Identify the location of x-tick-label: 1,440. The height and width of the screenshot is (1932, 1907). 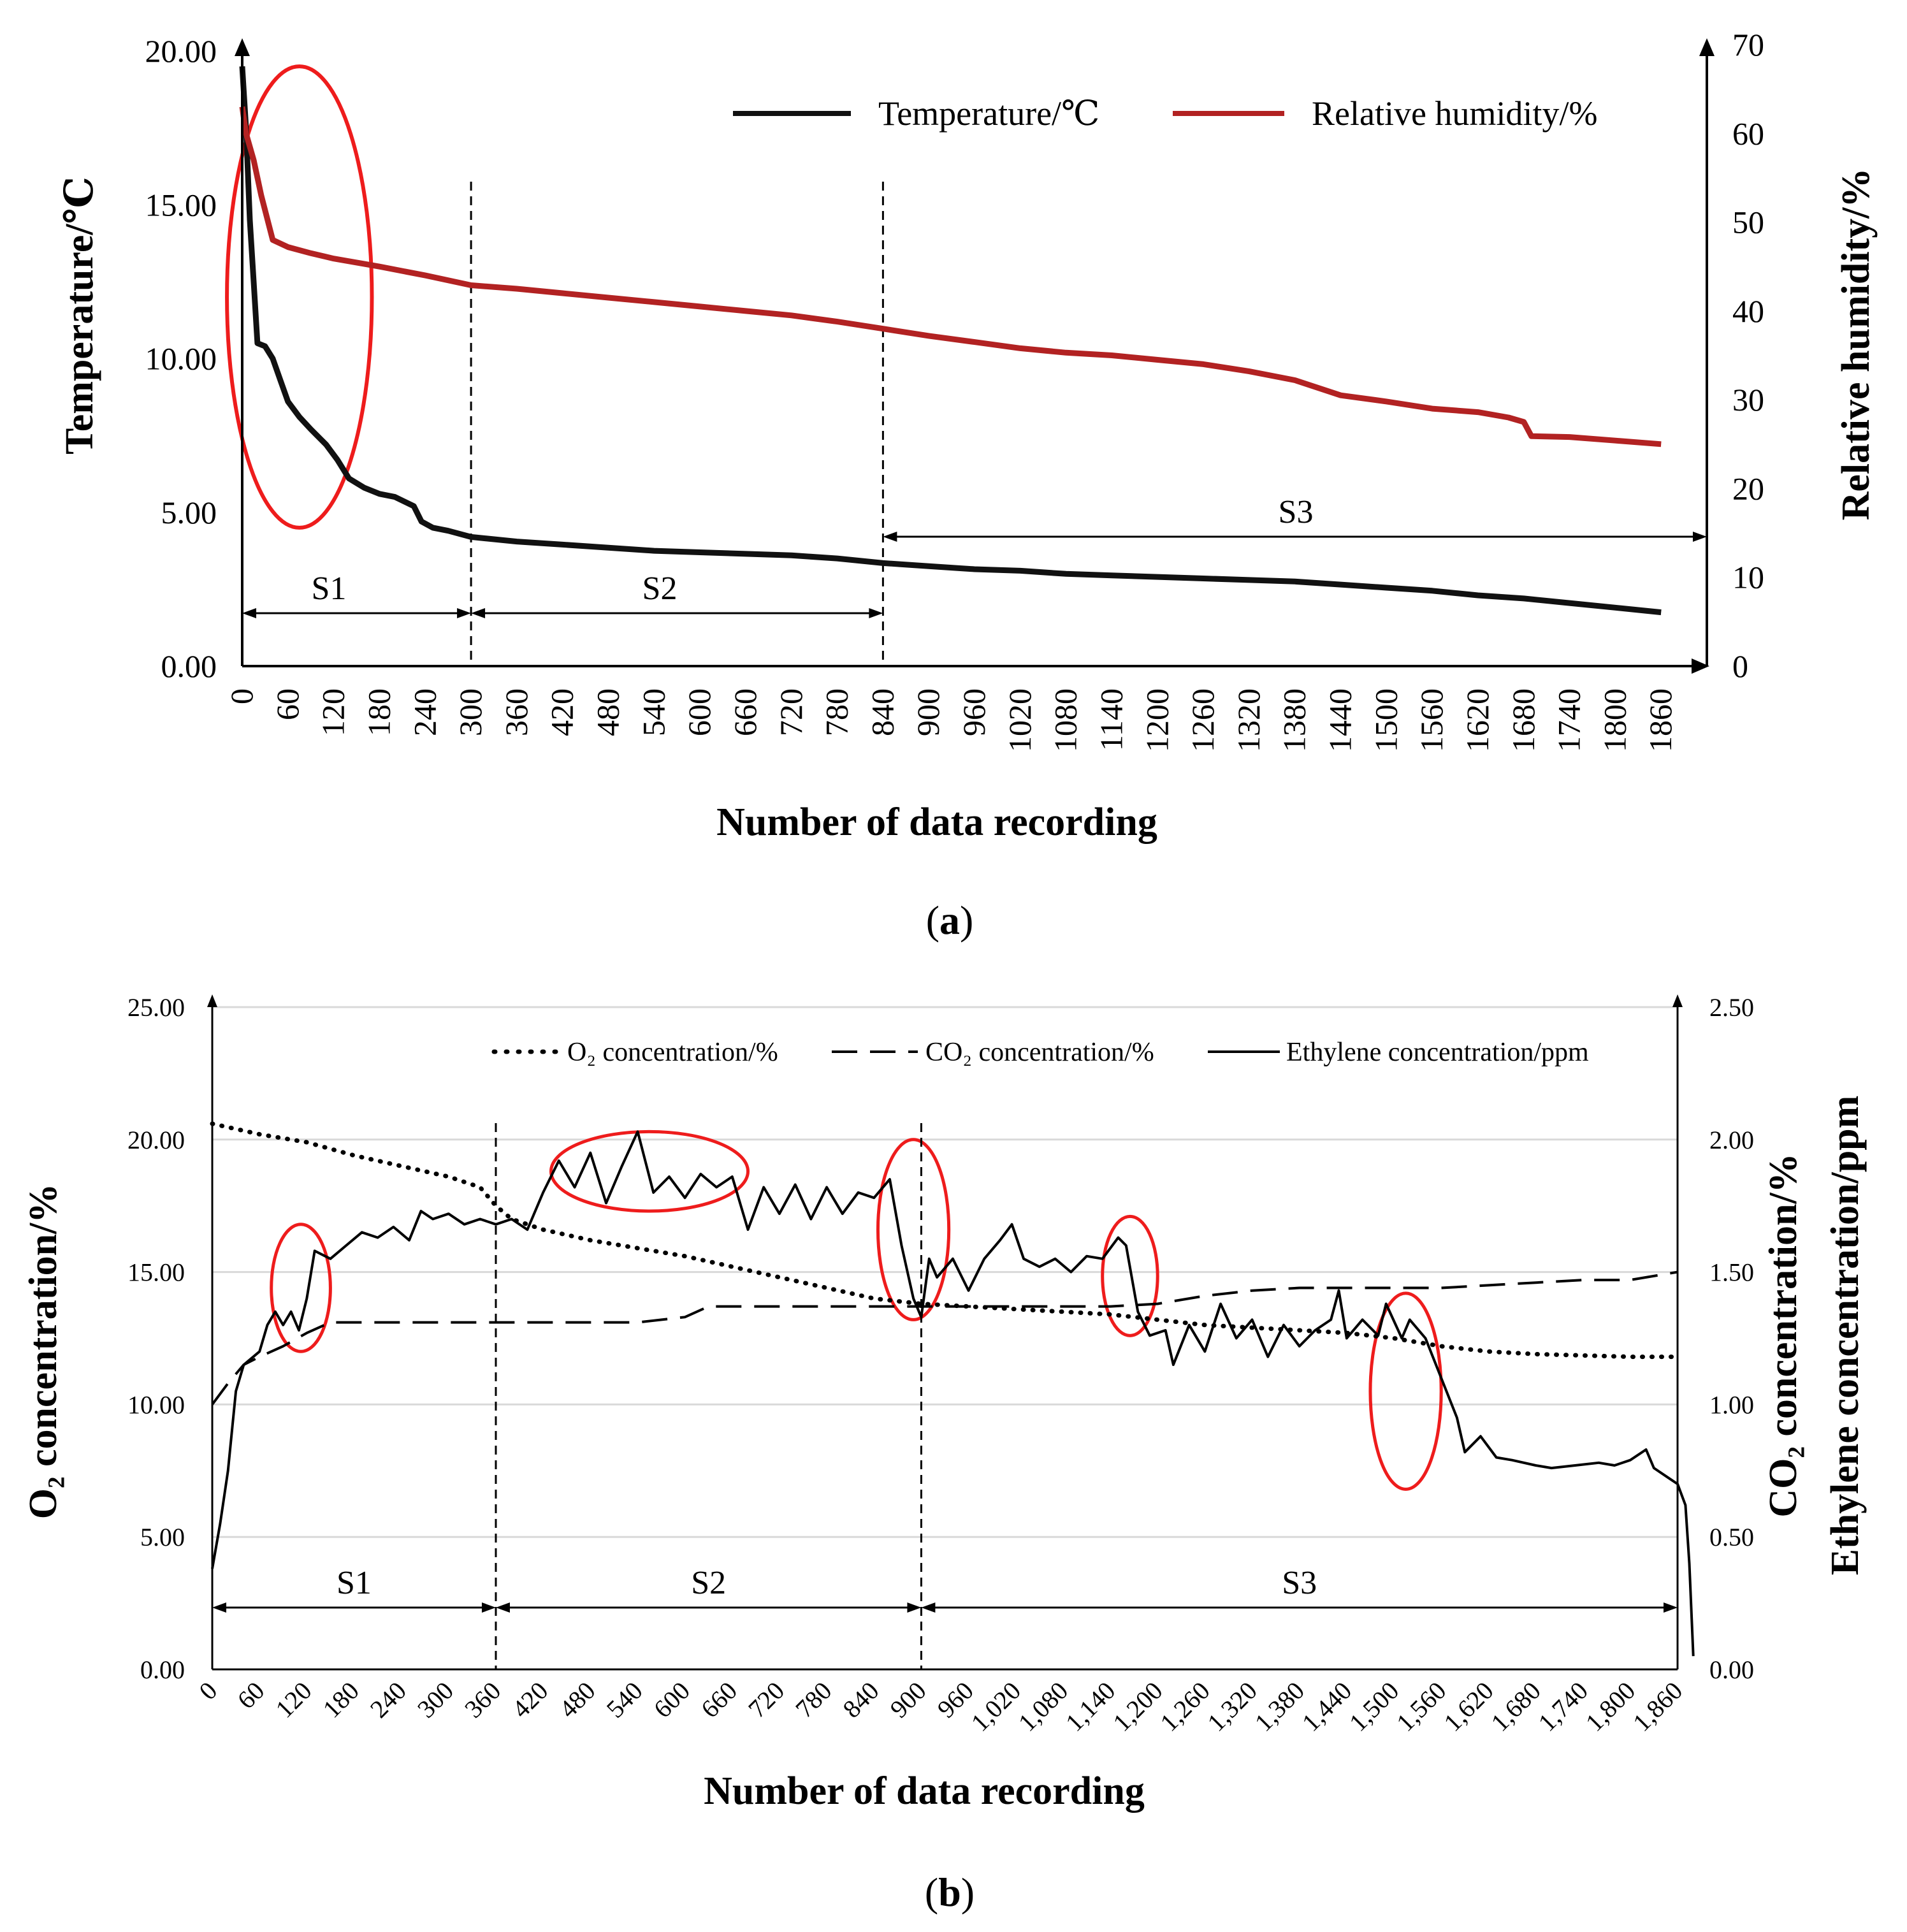
(1326, 1707).